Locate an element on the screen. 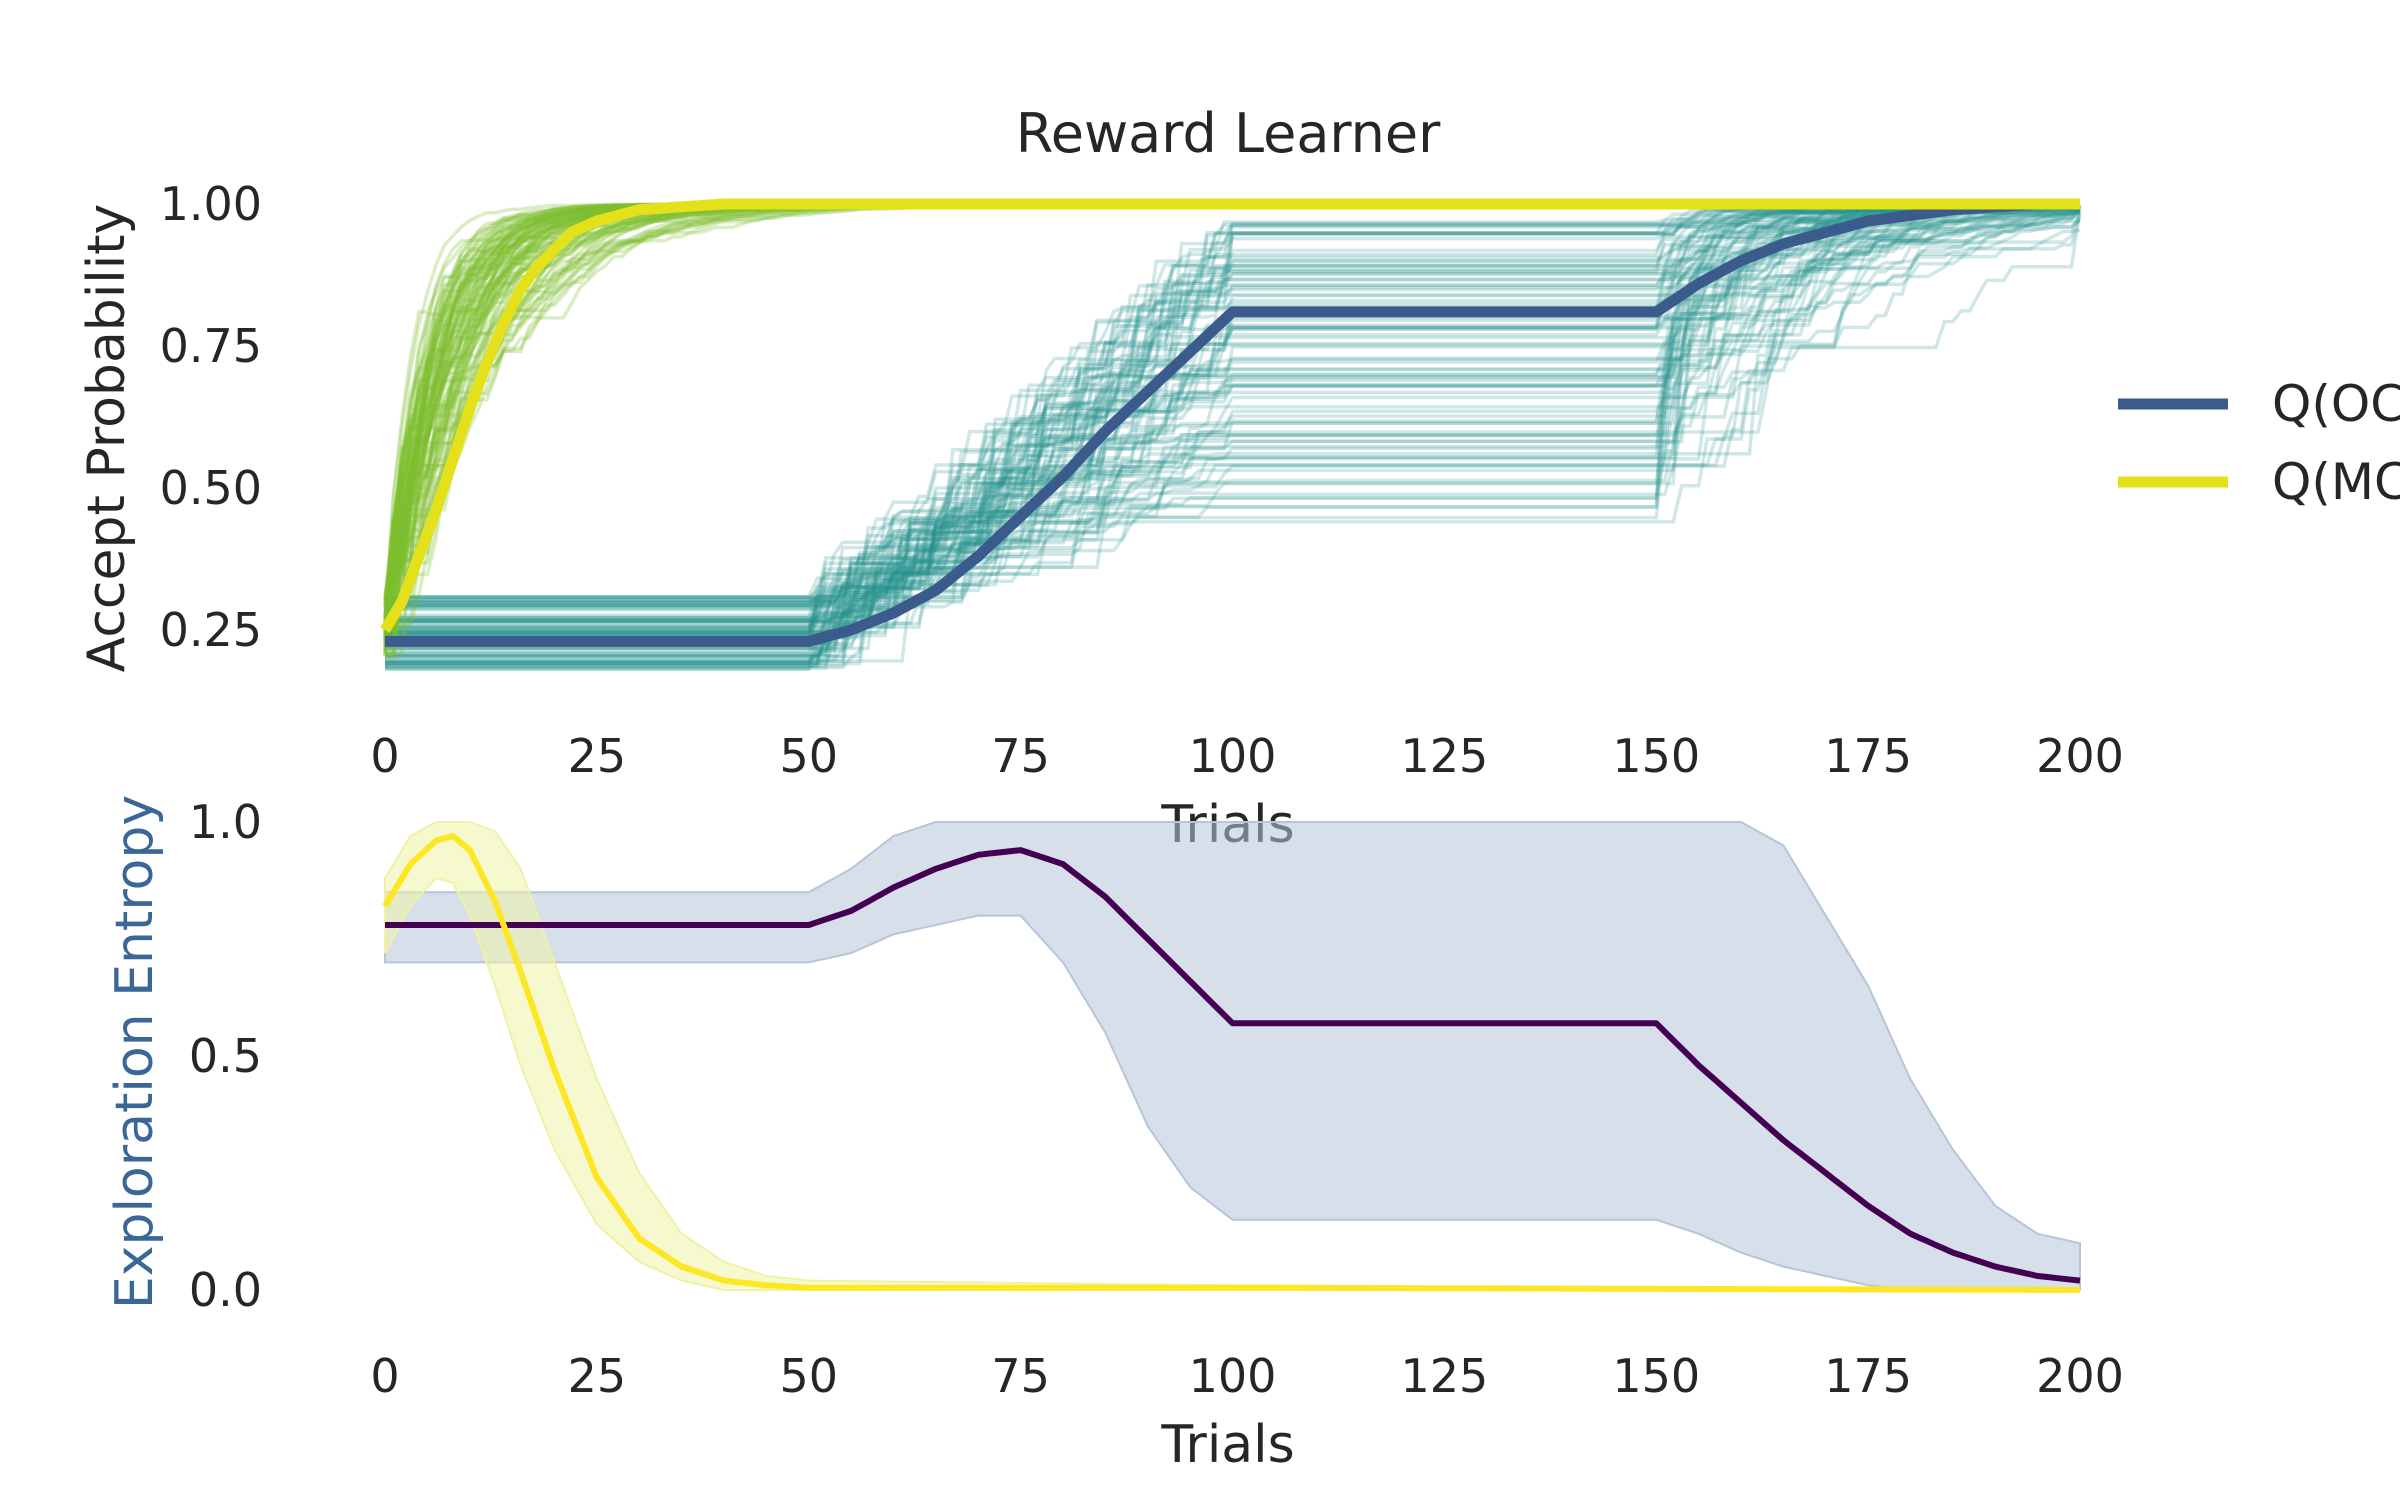 The image size is (2400, 1500). y-tick-label: 0.5 is located at coordinates (225, 1056).